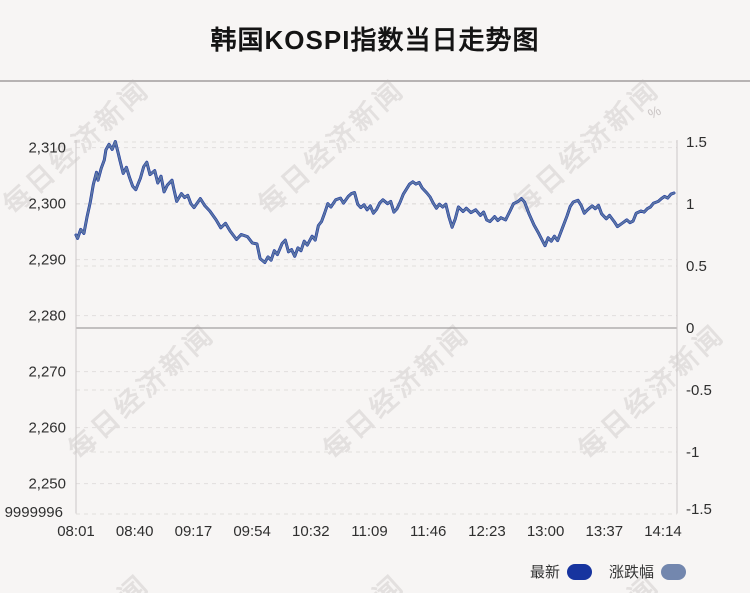 The width and height of the screenshot is (750, 593). I want to click on x-axis-tick-label: 08:40, so click(135, 531).